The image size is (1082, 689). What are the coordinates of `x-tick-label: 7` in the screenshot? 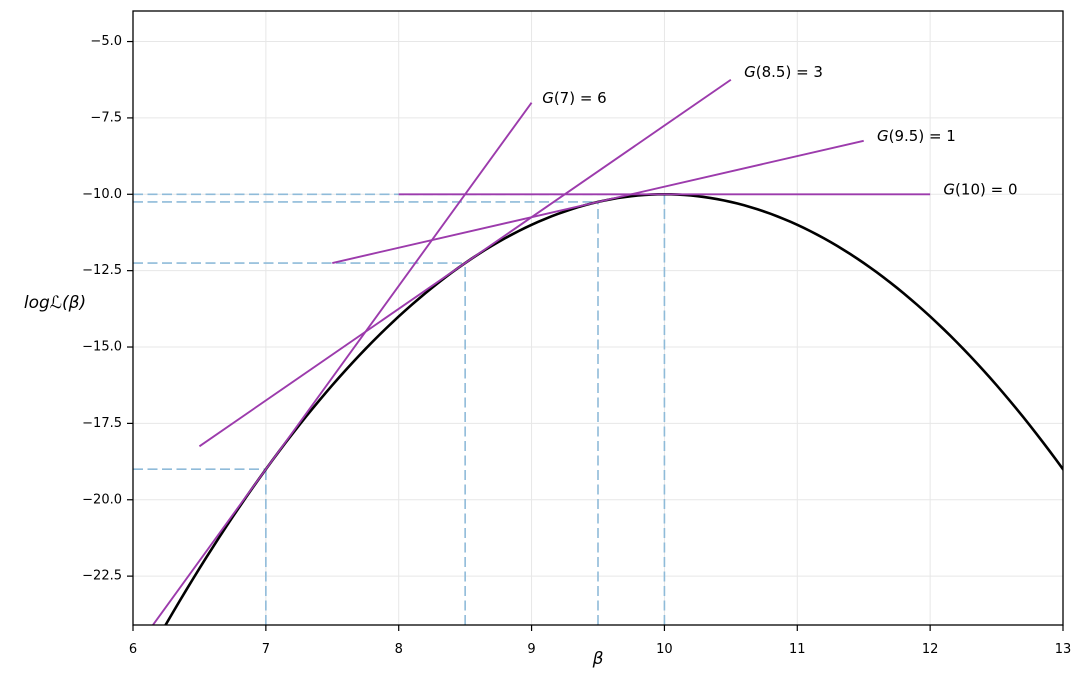 It's located at (266, 649).